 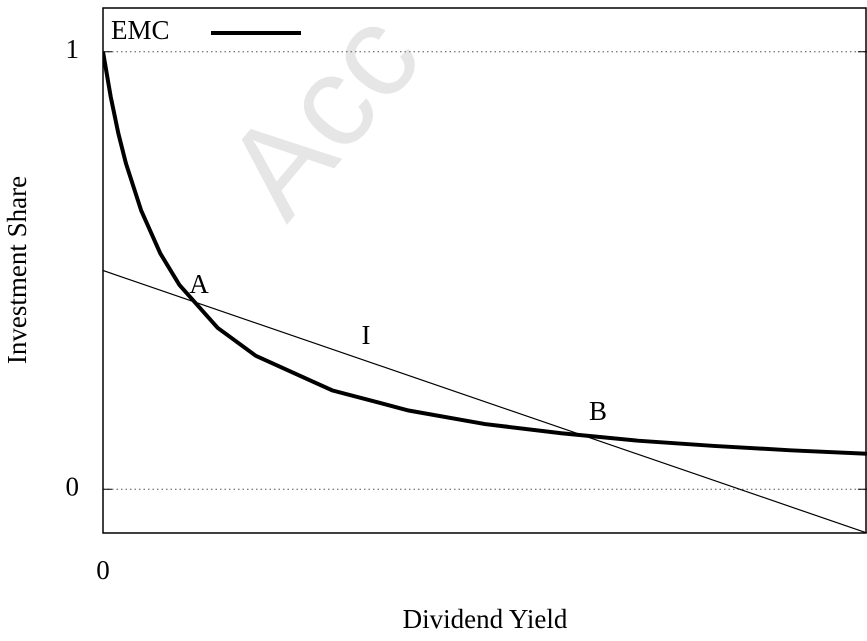 I want to click on x-axis-label: Dividend Yield, so click(x=485, y=619).